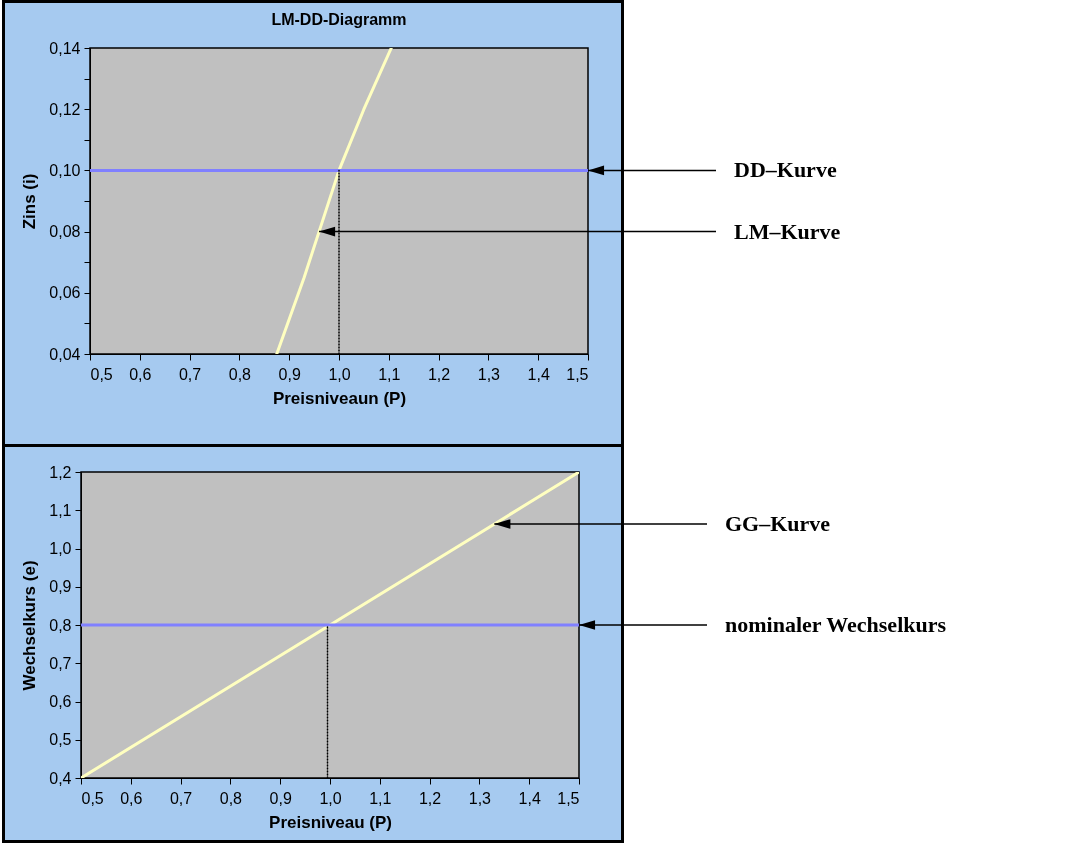 The width and height of the screenshot is (1068, 843). What do you see at coordinates (60, 778) in the screenshot?
I see `y-tick-label: 0,4` at bounding box center [60, 778].